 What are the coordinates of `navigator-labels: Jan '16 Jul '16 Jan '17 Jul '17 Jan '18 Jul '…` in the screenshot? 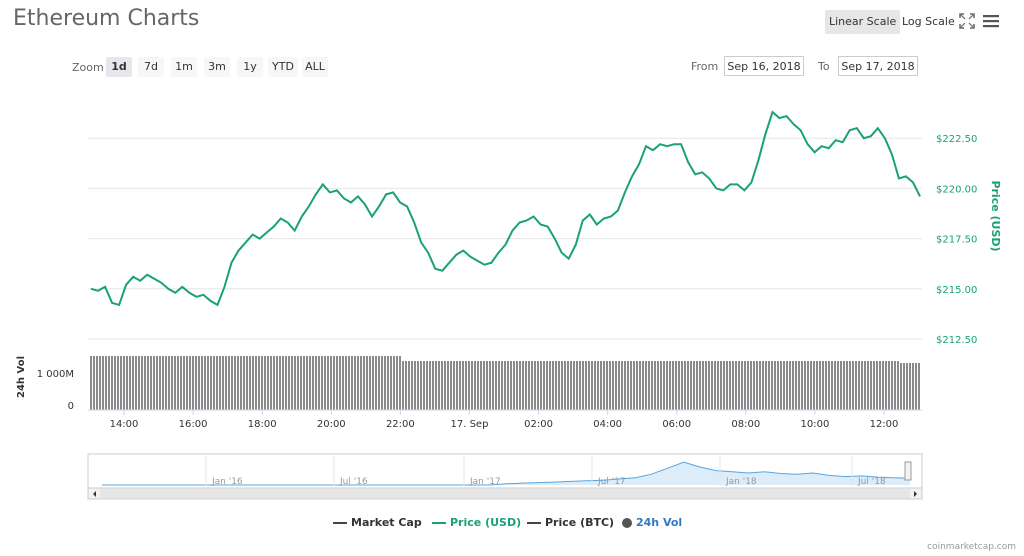 It's located at (545, 471).